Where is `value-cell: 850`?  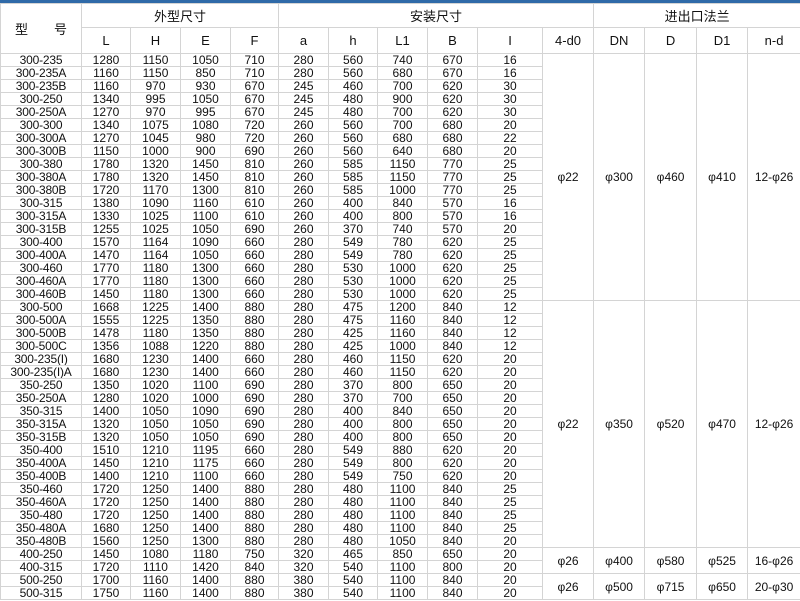
value-cell: 850 is located at coordinates (403, 554).